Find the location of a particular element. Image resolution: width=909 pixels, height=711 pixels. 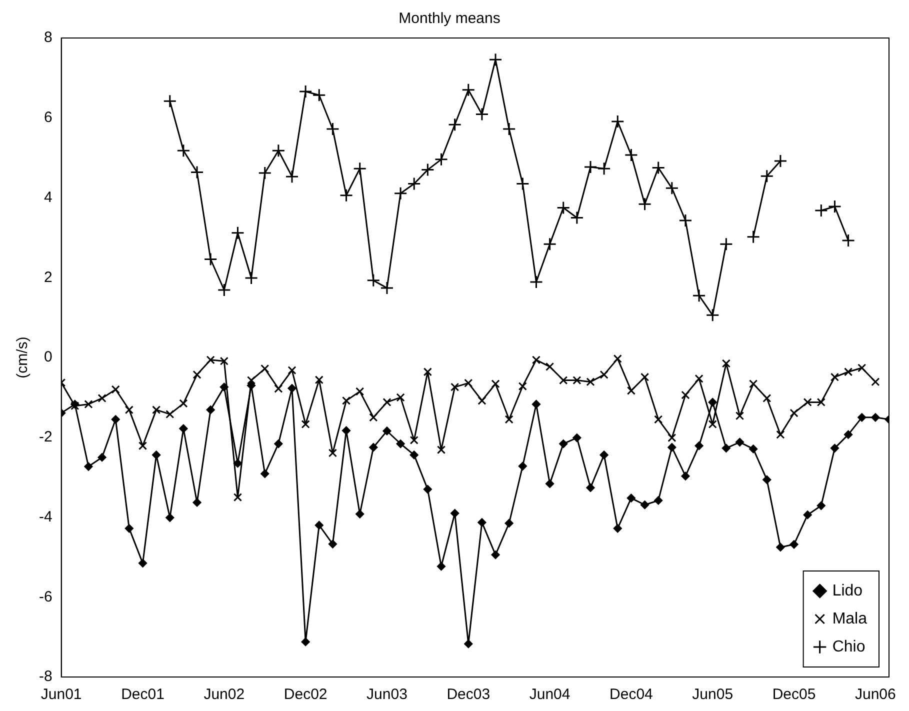

x-tick-label: Jun02 is located at coordinates (224, 695).